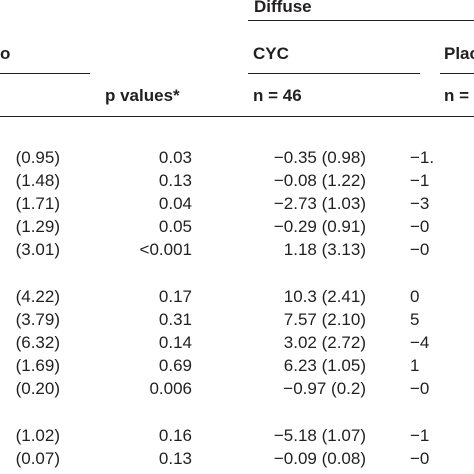  What do you see at coordinates (175, 296) in the screenshot?
I see `table-cell: 0.17` at bounding box center [175, 296].